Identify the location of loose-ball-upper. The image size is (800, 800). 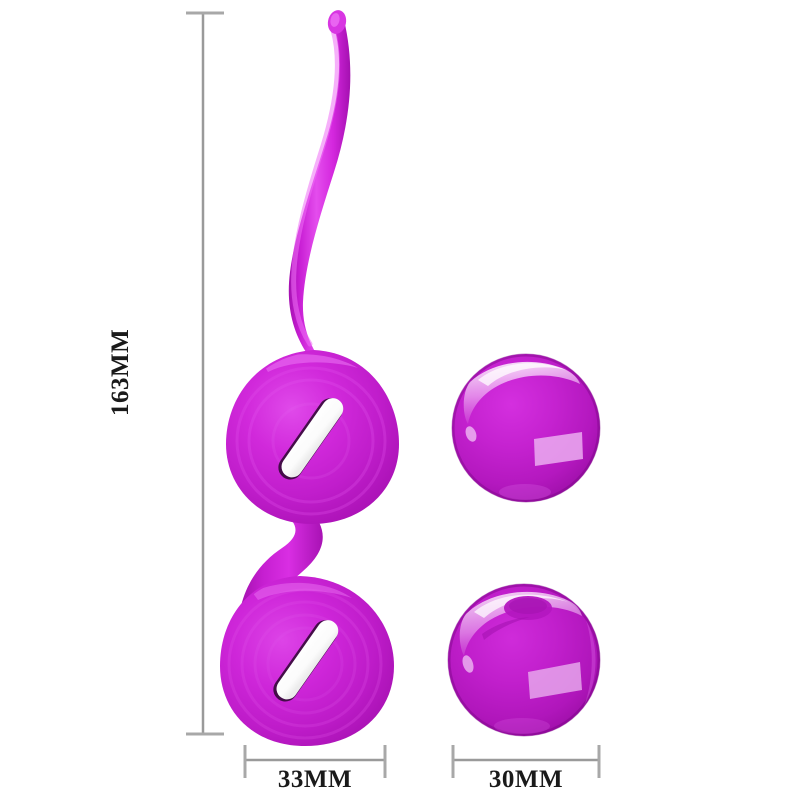
(526, 428).